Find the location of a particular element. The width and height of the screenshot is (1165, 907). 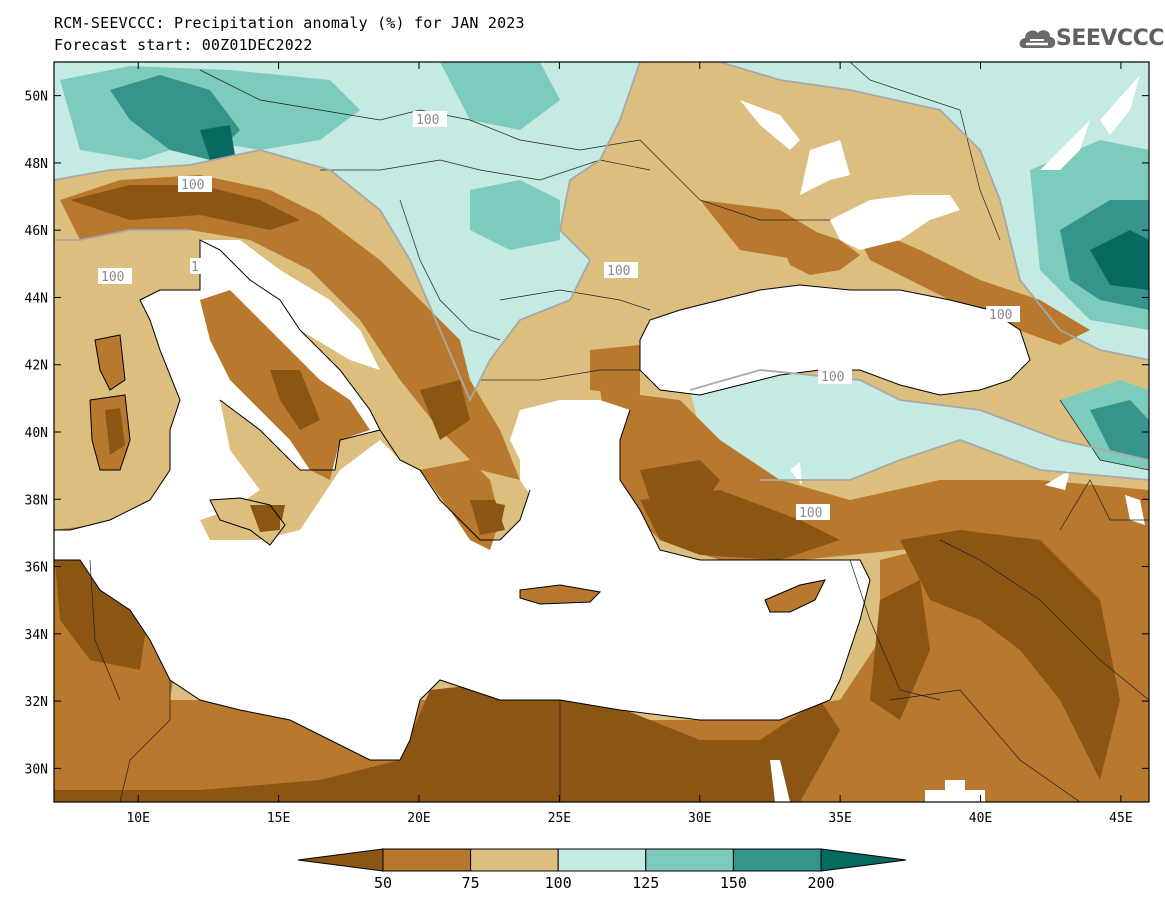

lon-tick-label: 35E is located at coordinates (839, 818).